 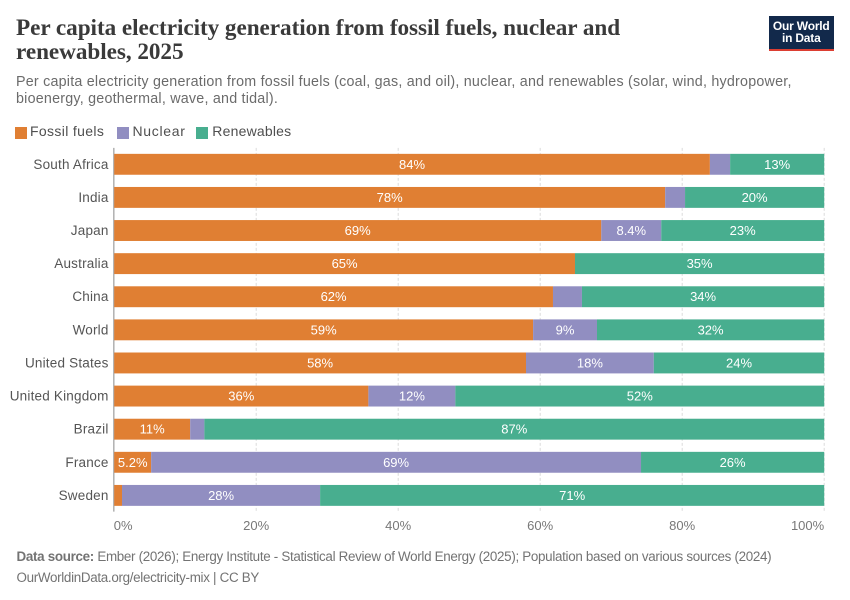 What do you see at coordinates (631, 230) in the screenshot?
I see `svg-text: 8.4%` at bounding box center [631, 230].